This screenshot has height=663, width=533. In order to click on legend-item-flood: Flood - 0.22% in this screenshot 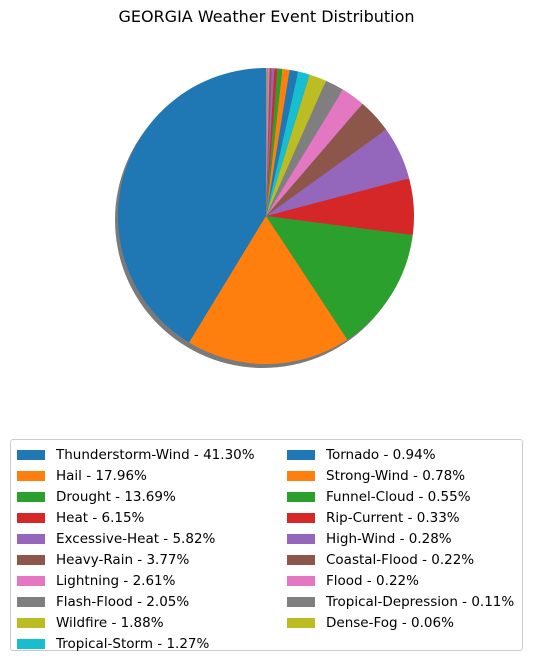, I will do `click(400, 581)`.